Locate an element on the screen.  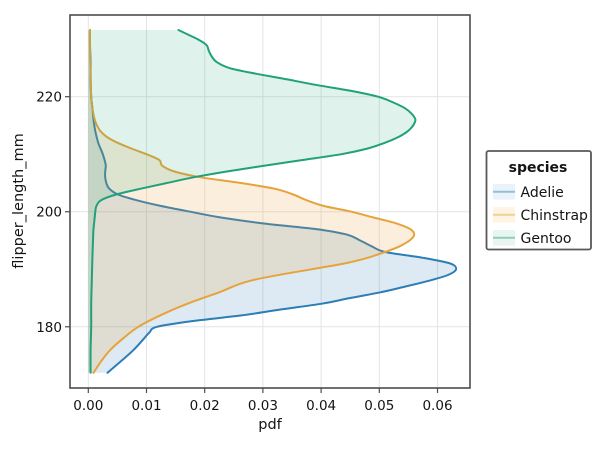
legend-items: Adelie Chinstrap Gentoo is located at coordinates (540, 215).